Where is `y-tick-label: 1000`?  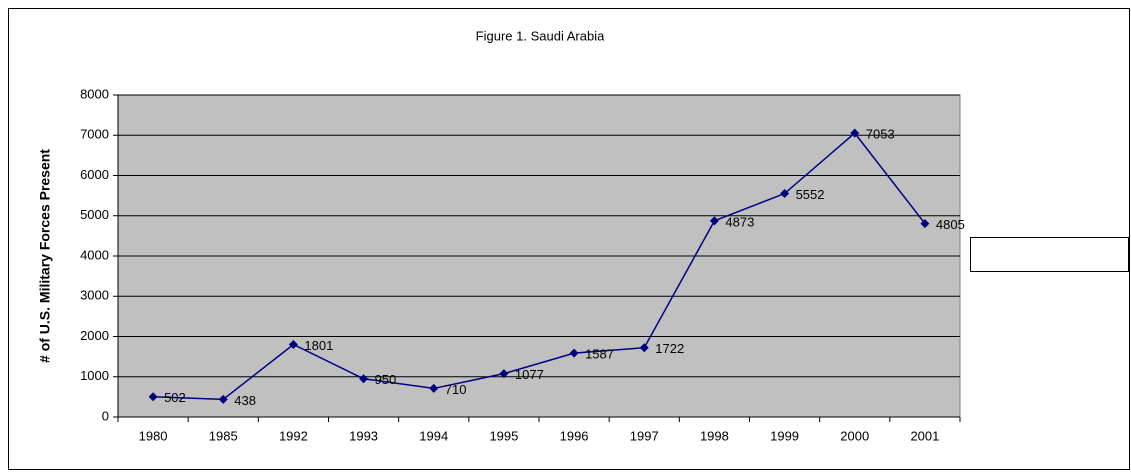 y-tick-label: 1000 is located at coordinates (94, 375).